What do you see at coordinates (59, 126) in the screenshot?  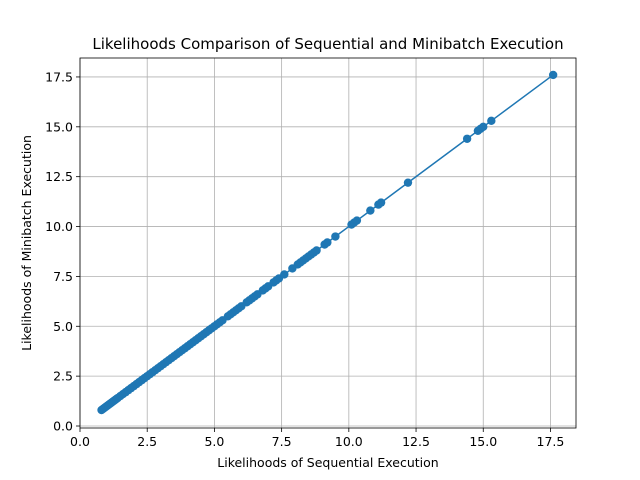 I see `y-tick-label: 15.0` at bounding box center [59, 126].